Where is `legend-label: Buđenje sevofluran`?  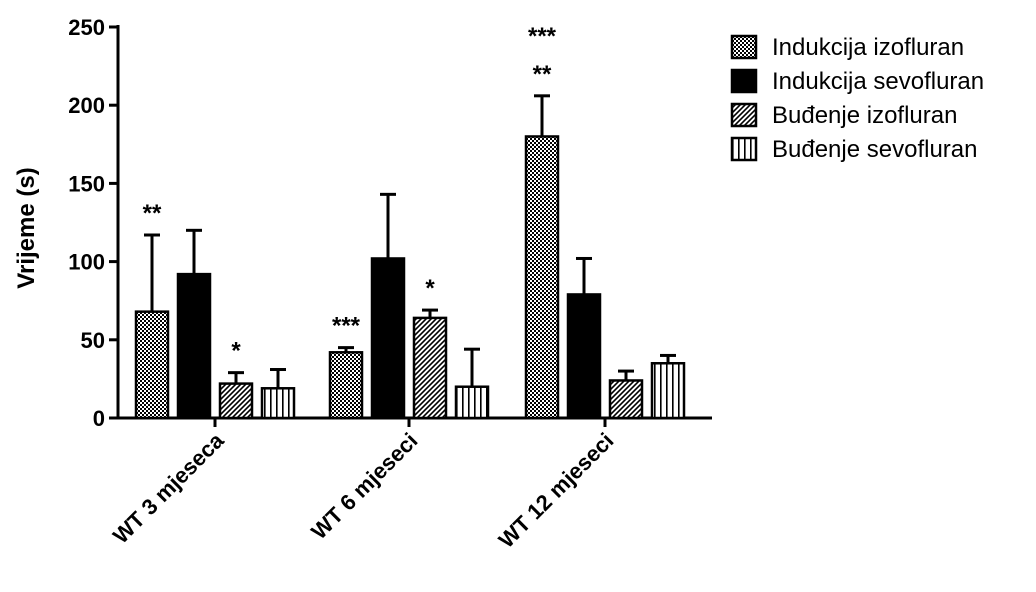
legend-label: Buđenje sevofluran is located at coordinates (874, 149).